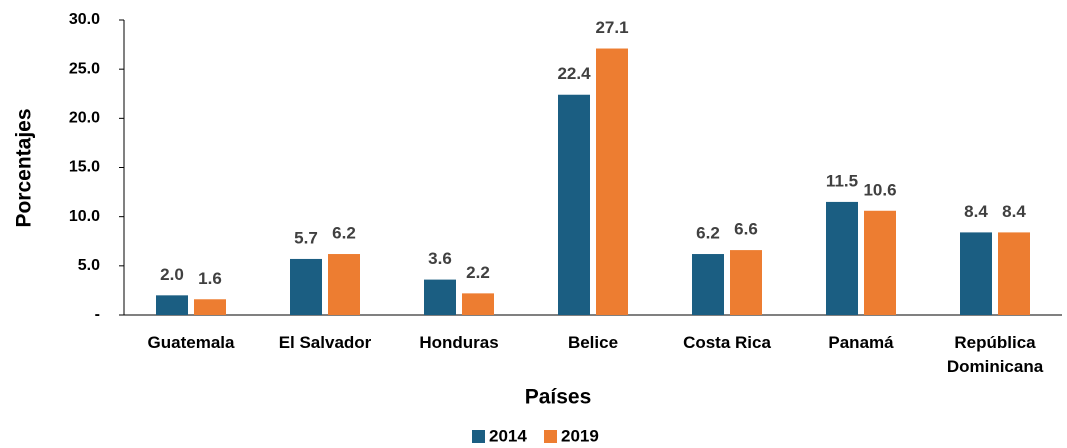 This screenshot has height=448, width=1067. What do you see at coordinates (172, 274) in the screenshot?
I see `value-label: 2.0` at bounding box center [172, 274].